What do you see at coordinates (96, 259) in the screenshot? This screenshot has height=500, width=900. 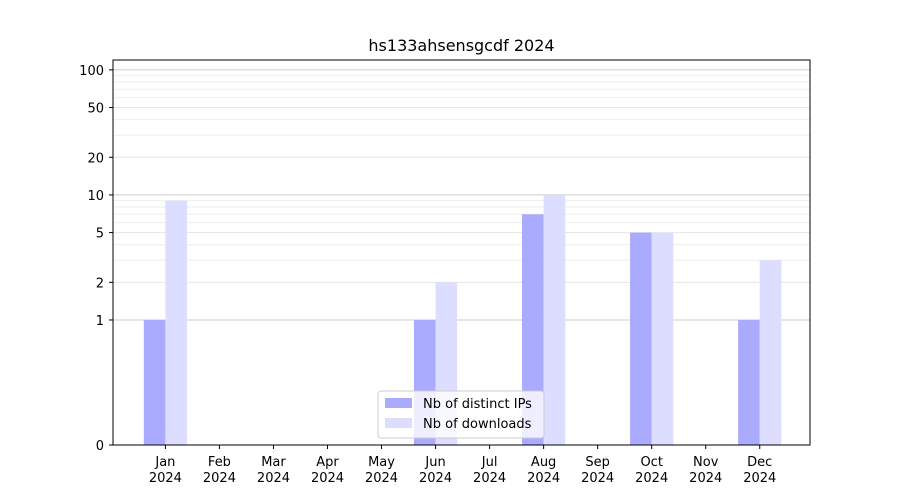 I see `y-axis: 0 1 2 5 10 20 50 100` at bounding box center [96, 259].